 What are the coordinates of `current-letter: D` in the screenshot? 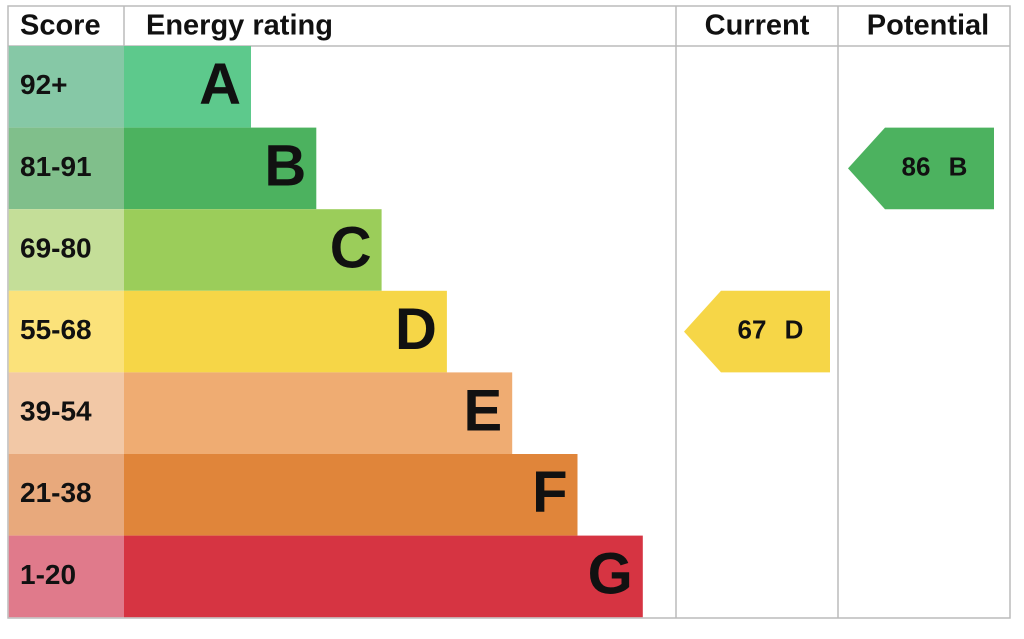 It's located at (794, 329).